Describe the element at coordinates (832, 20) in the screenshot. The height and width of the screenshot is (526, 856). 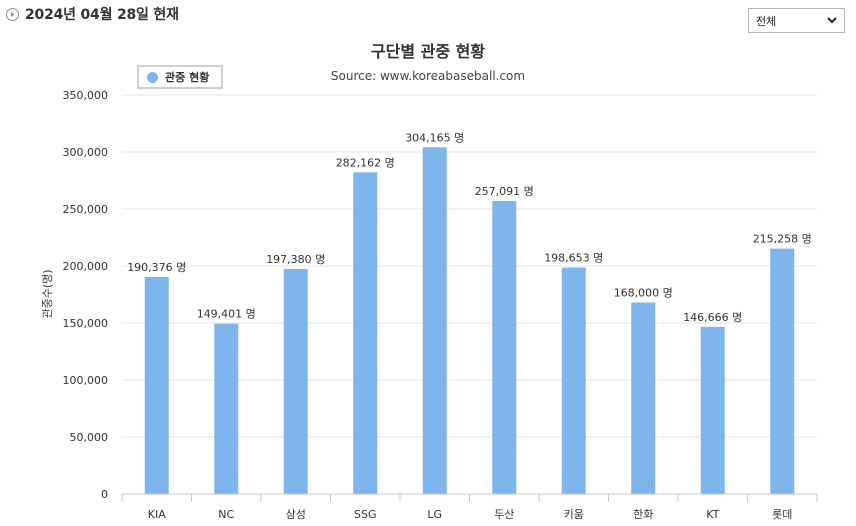
I see `chevron-down-icon` at that location.